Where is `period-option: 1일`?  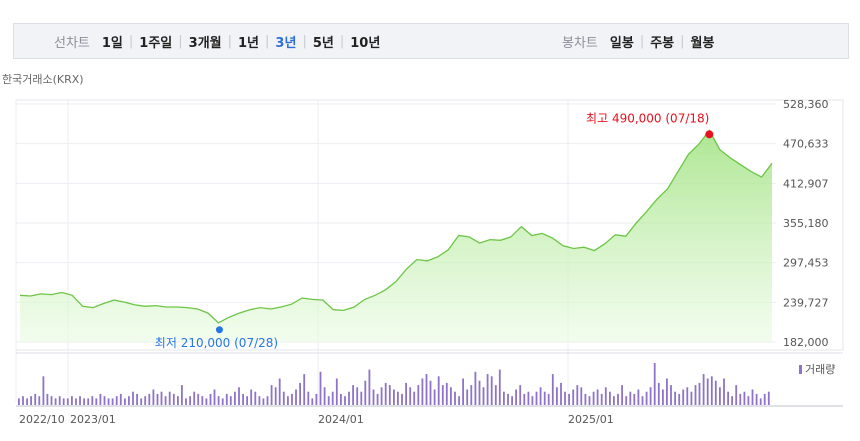 period-option: 1일 is located at coordinates (112, 43).